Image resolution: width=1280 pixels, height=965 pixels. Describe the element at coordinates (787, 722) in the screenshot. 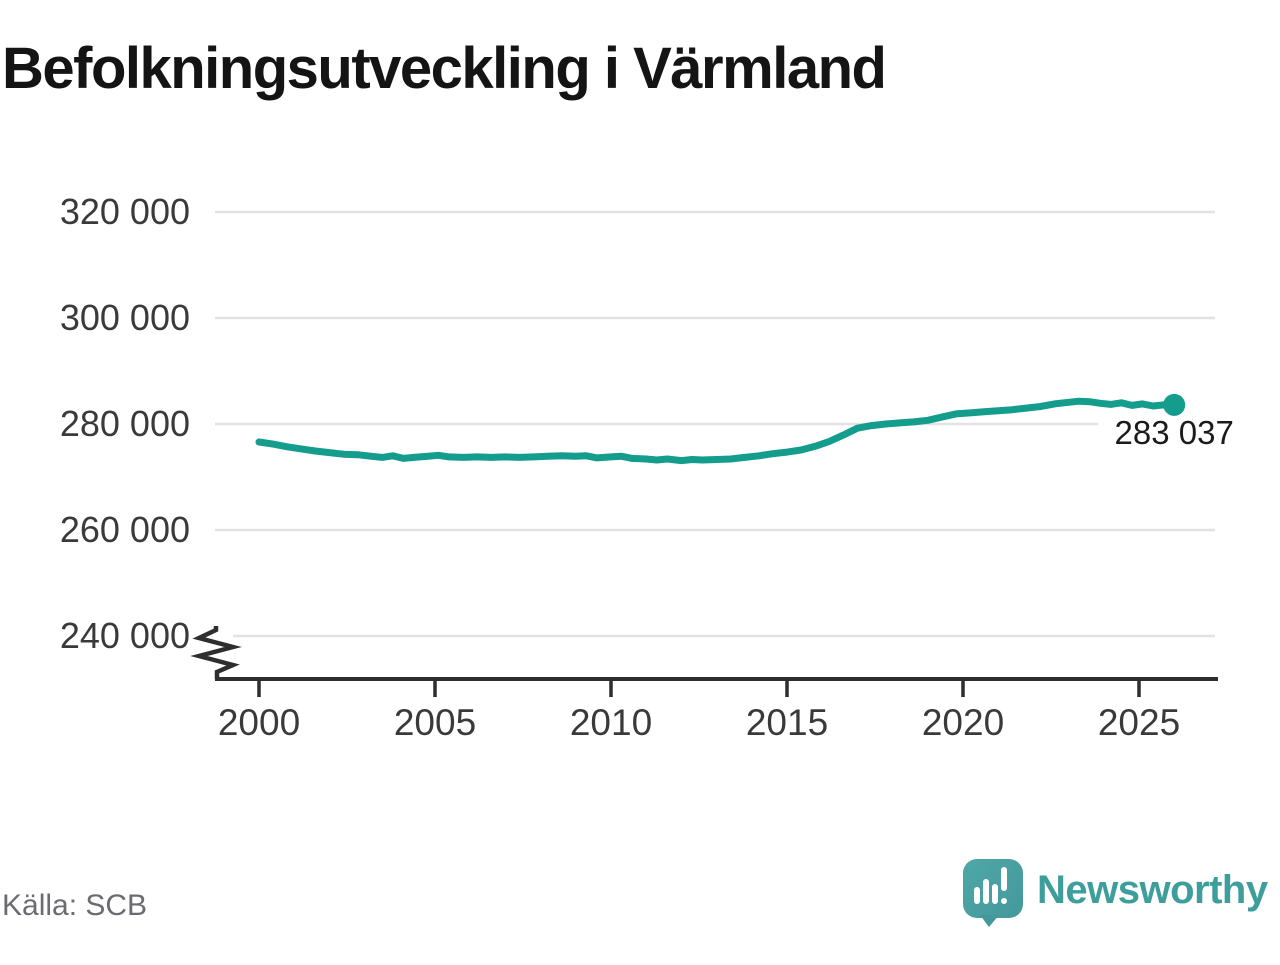

I see `x-tick-label: 2015` at that location.